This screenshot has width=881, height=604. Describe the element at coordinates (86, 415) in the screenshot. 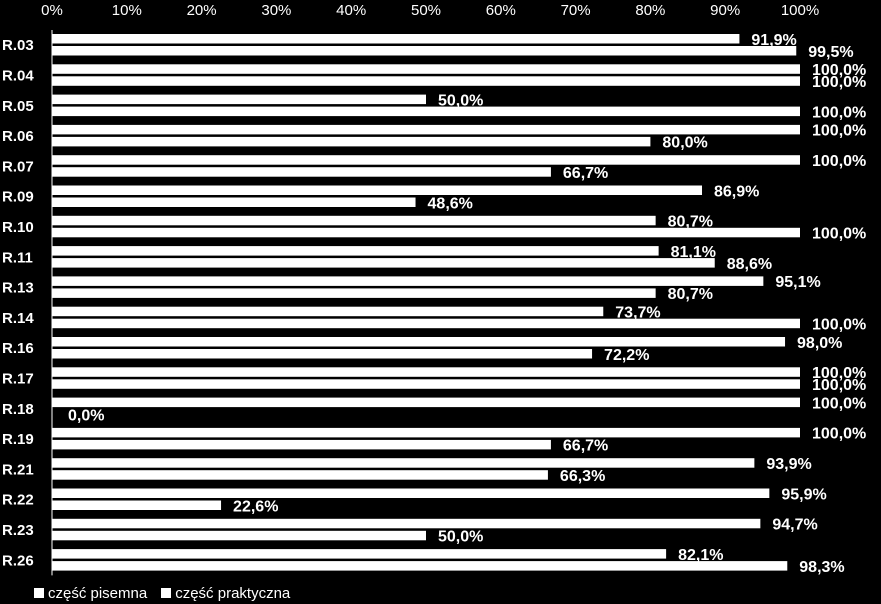

I see `data-label-practical: 0,0%` at that location.